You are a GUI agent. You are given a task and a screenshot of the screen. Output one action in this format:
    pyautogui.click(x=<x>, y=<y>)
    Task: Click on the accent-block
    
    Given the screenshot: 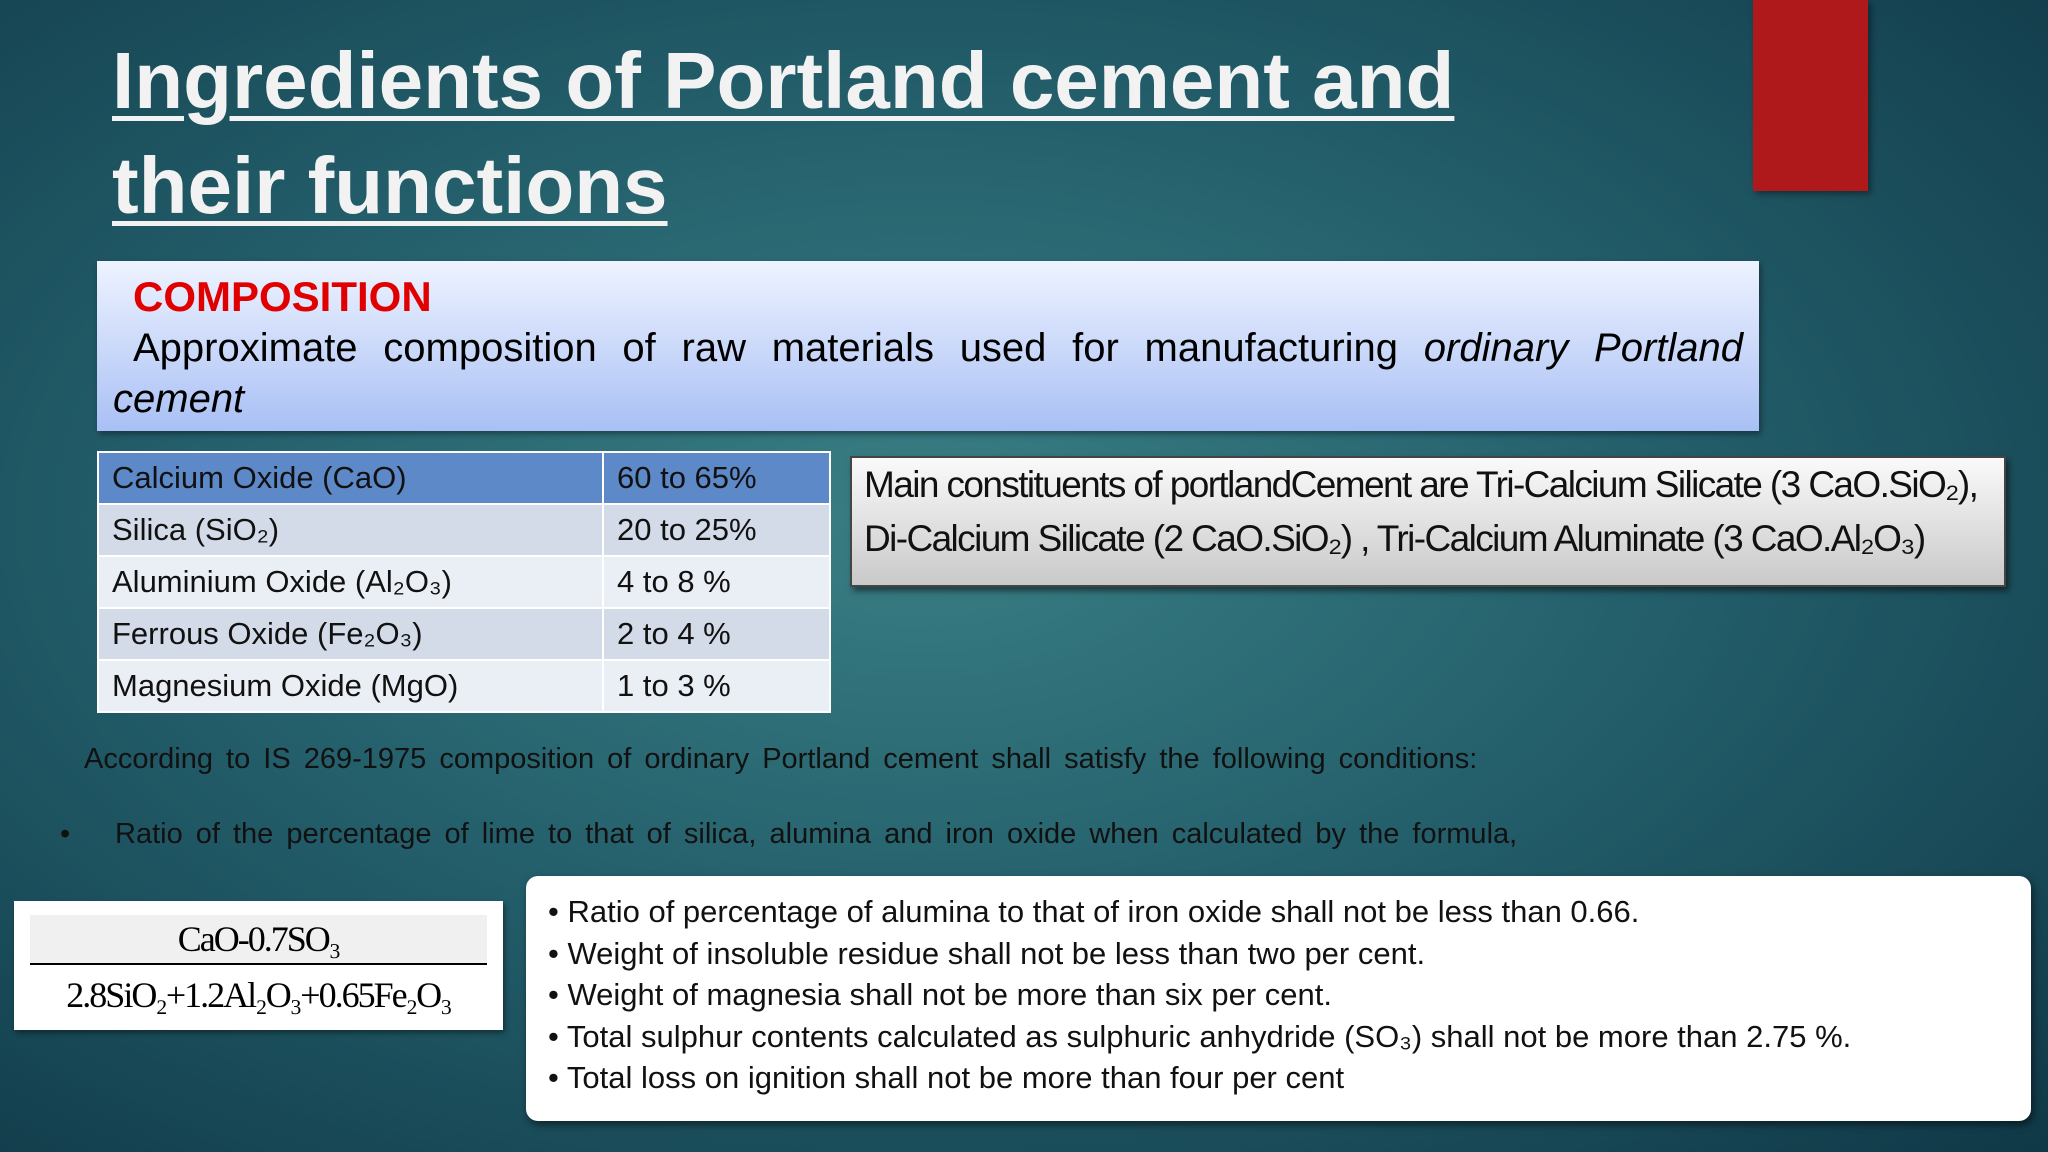 What is the action you would take?
    pyautogui.click(x=1810, y=95)
    